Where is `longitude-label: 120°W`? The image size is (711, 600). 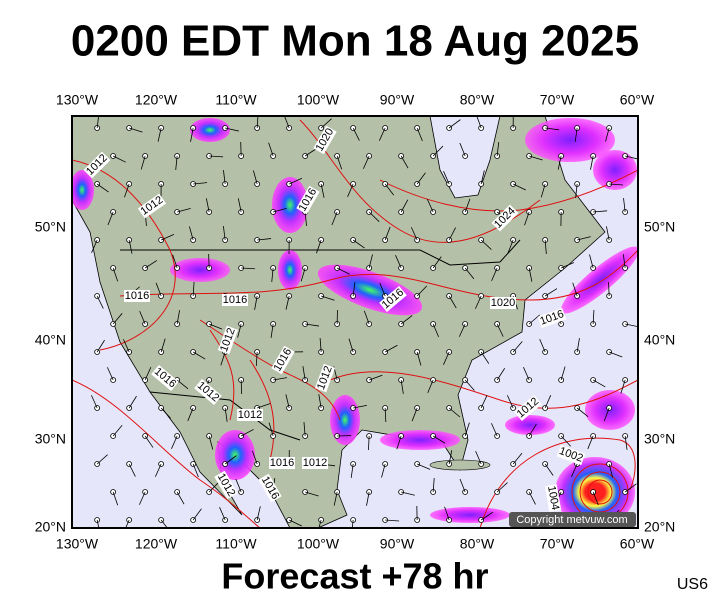
longitude-label: 120°W is located at coordinates (156, 544).